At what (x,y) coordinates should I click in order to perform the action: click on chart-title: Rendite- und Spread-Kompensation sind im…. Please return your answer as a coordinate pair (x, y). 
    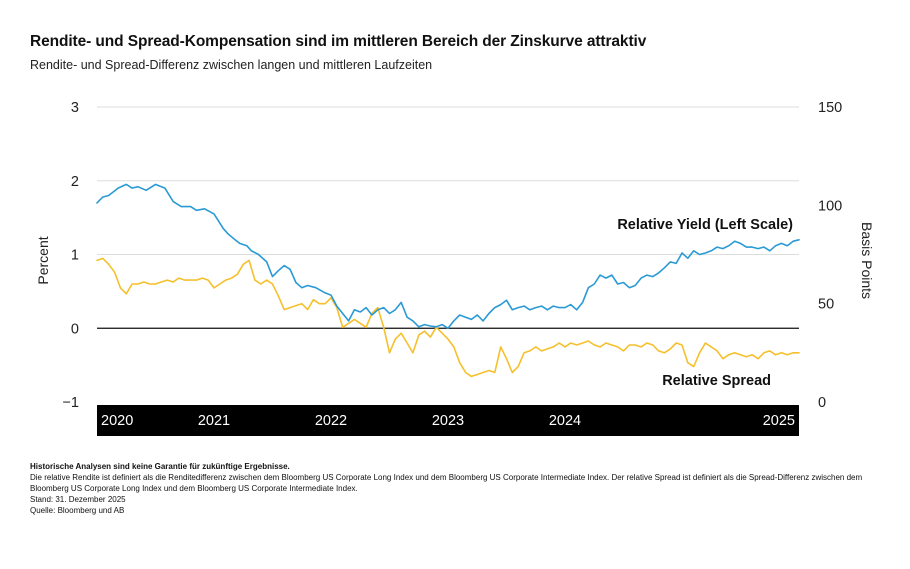
    Looking at the image, I should click on (338, 41).